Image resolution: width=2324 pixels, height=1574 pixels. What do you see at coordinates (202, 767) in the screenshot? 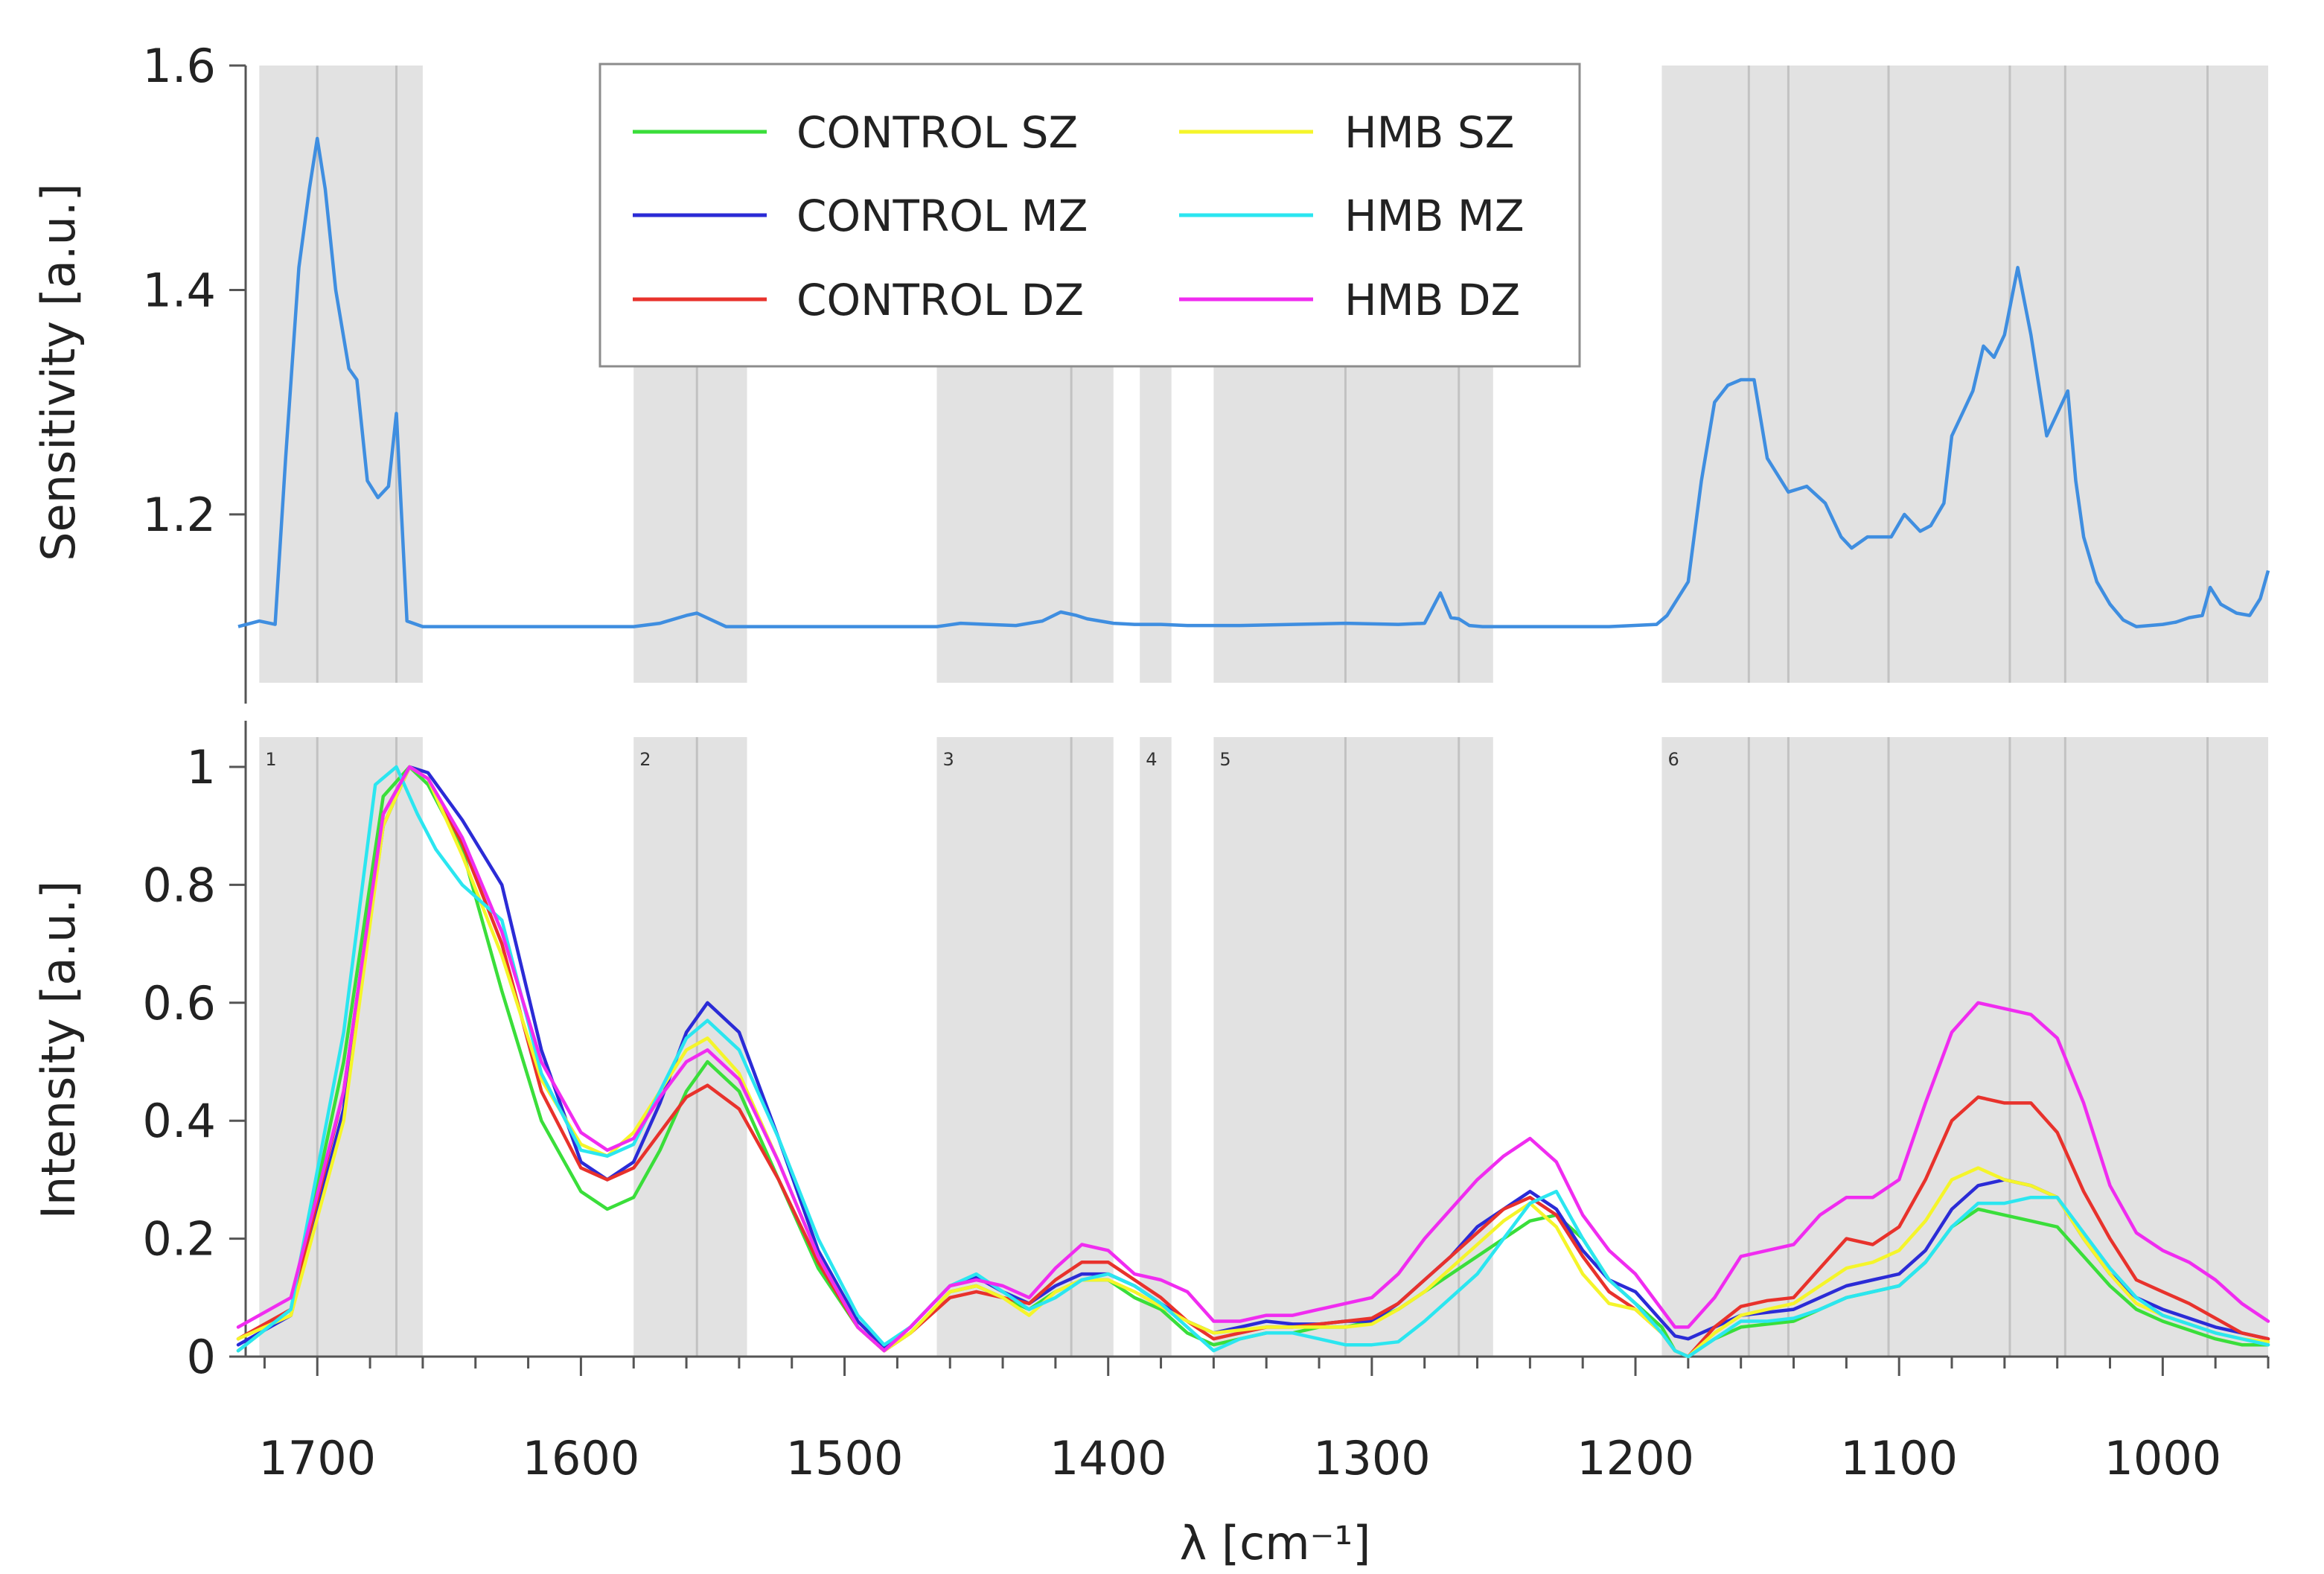
I see `bottom-y-tick-label: 1` at bounding box center [202, 767].